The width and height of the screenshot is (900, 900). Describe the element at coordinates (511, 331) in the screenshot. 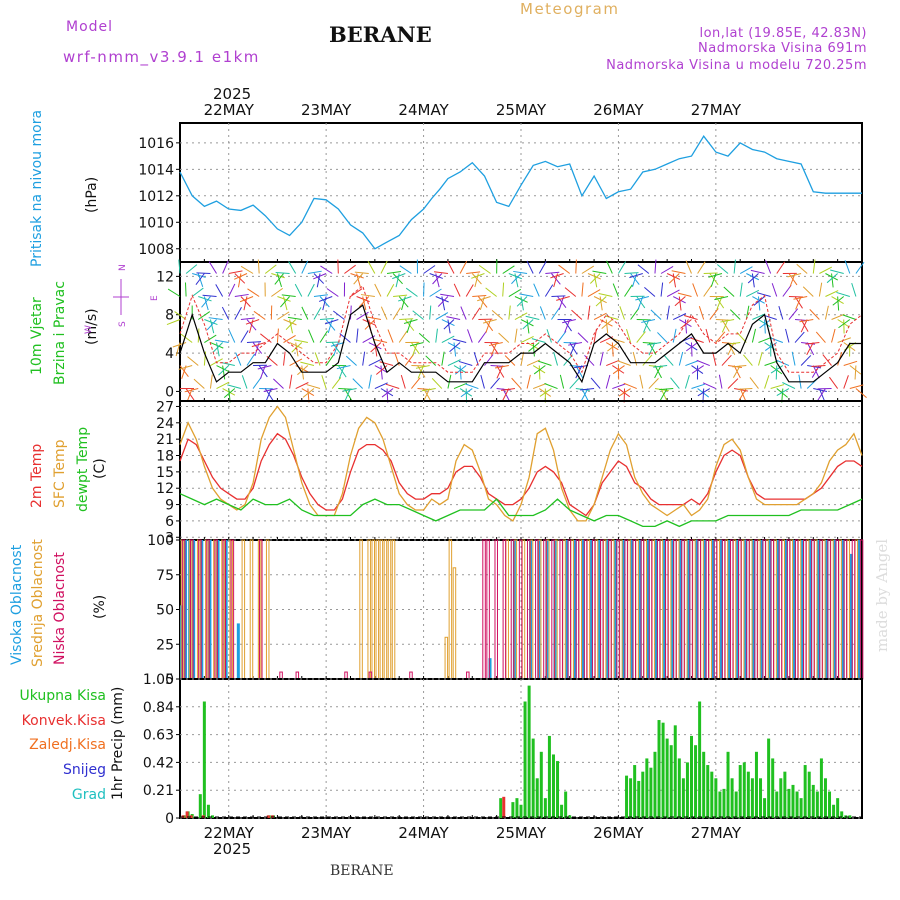

I see `wind-panel: 0 4 8 12` at that location.